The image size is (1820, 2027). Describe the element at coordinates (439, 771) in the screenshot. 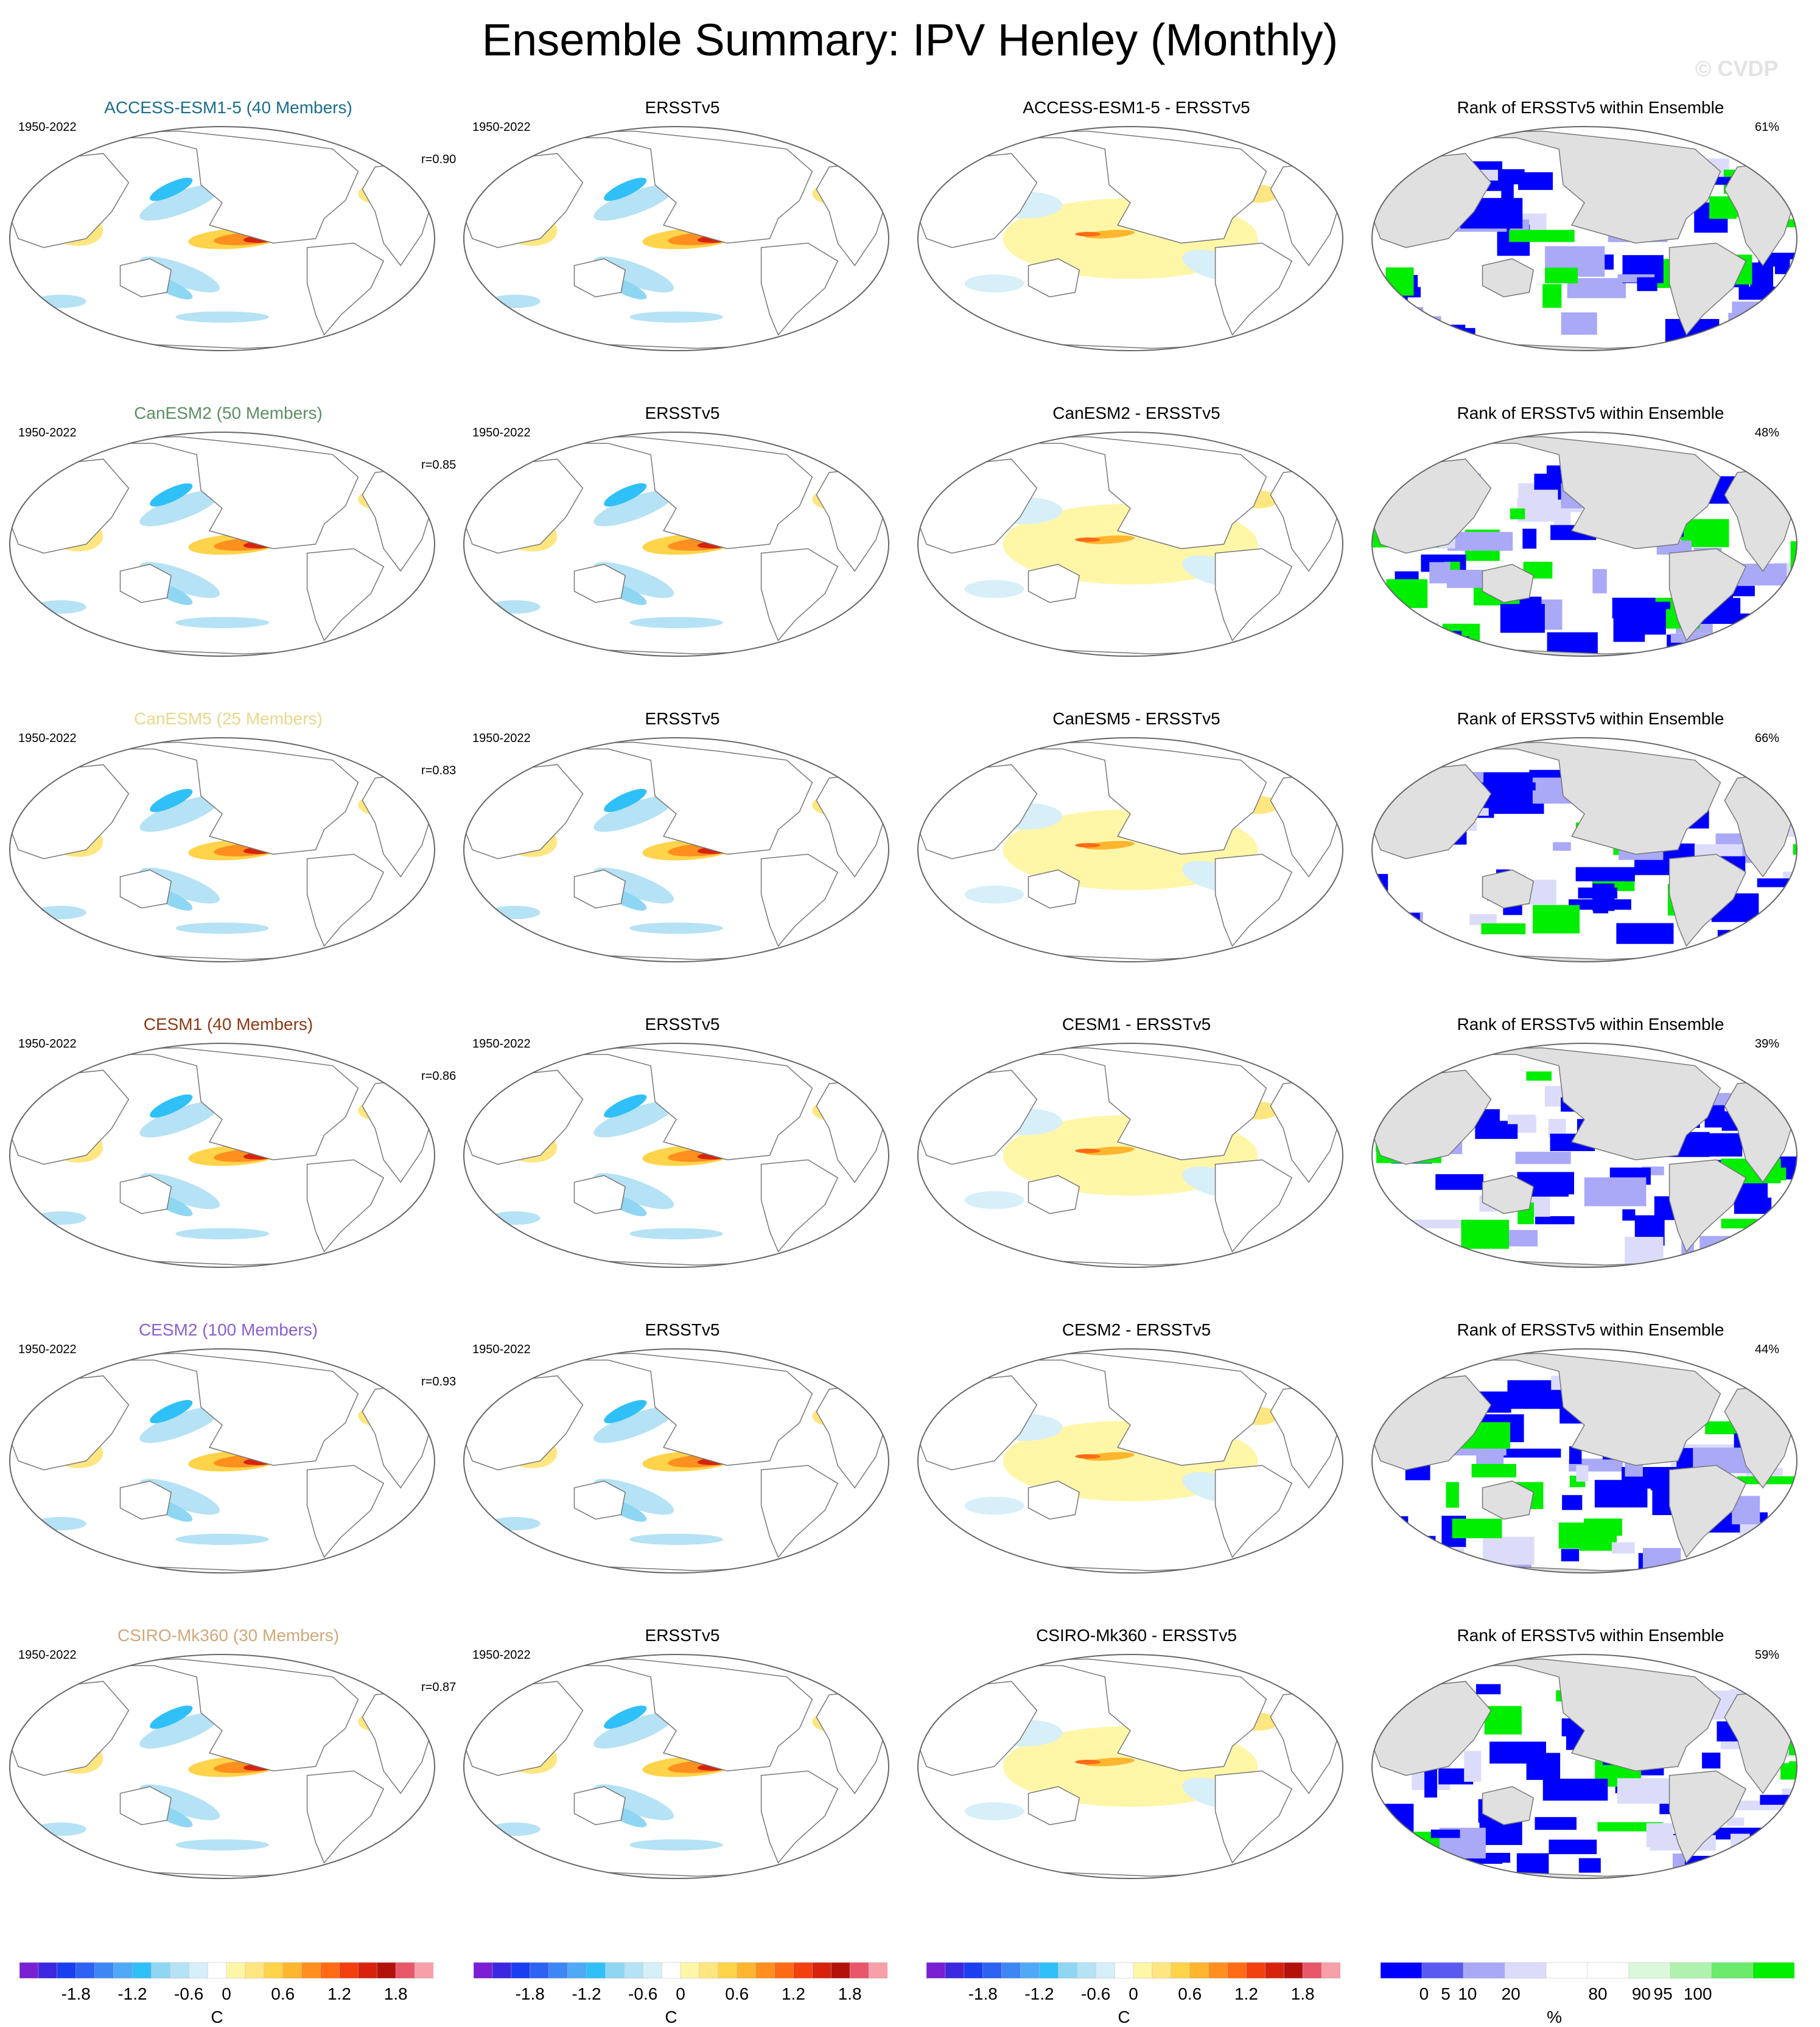

I see `pattern-correlation: r=0.83` at that location.